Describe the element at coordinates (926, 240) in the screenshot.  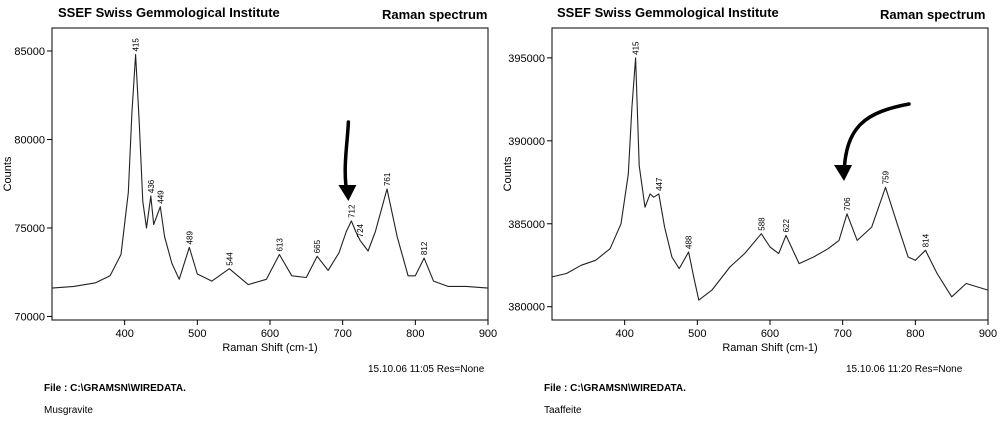
I see `peak-label: 814` at that location.